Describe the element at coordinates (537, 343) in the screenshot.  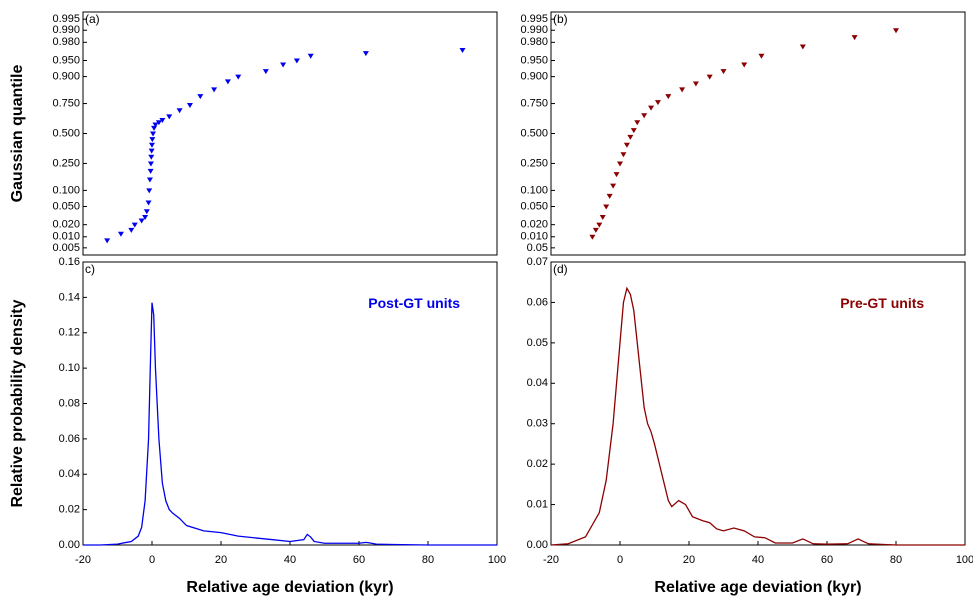
I see `y-tick-label: 0.05` at that location.